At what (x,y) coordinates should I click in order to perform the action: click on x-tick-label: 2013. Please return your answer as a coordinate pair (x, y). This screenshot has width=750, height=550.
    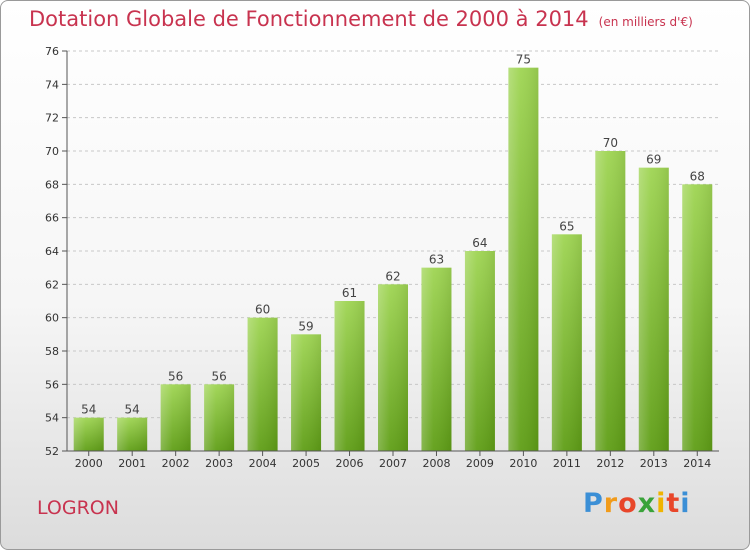
    Looking at the image, I should click on (654, 463).